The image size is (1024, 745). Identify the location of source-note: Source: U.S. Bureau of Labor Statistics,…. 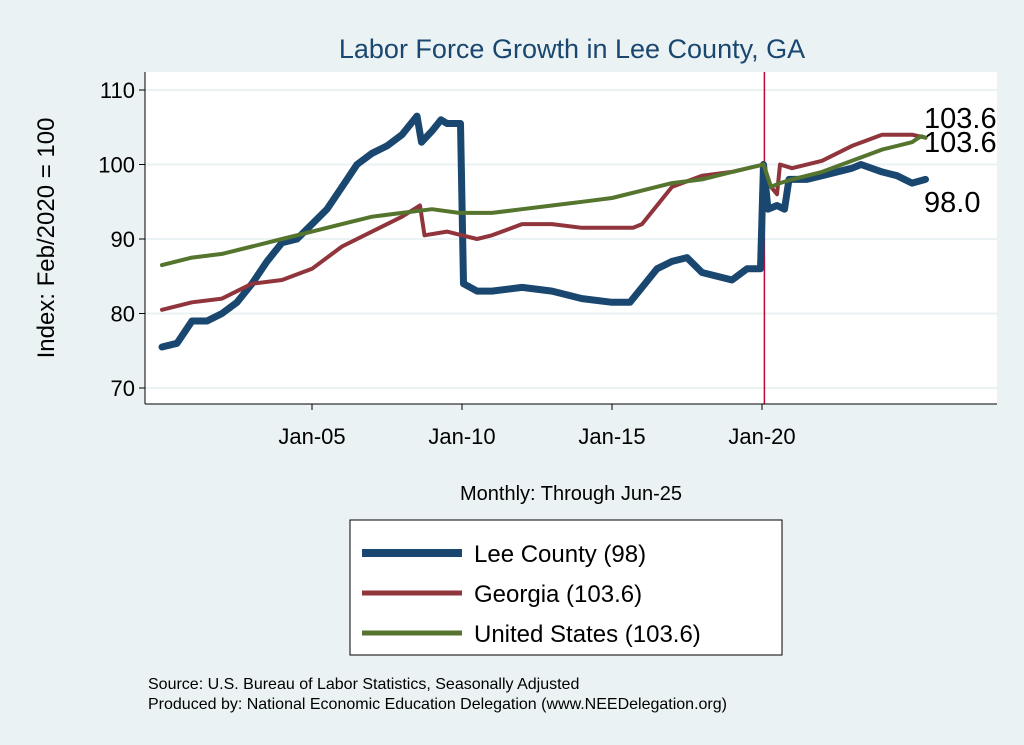
(363, 684).